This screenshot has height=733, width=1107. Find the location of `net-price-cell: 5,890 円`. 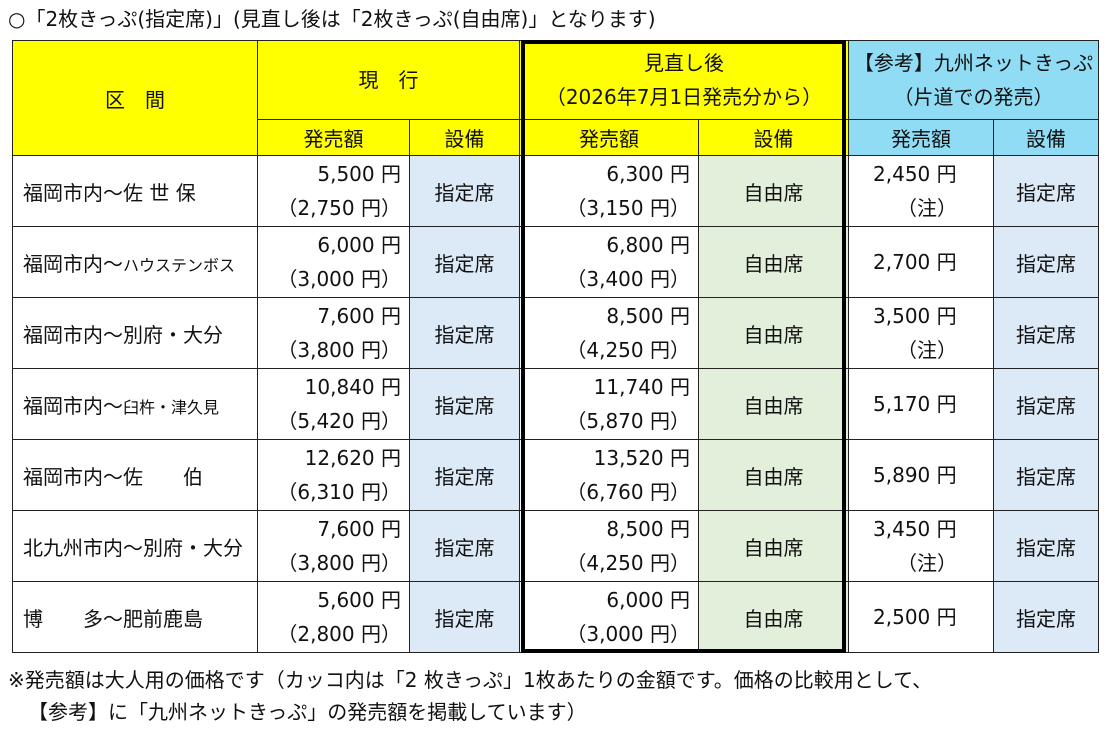

net-price-cell: 5,890 円 is located at coordinates (921, 475).